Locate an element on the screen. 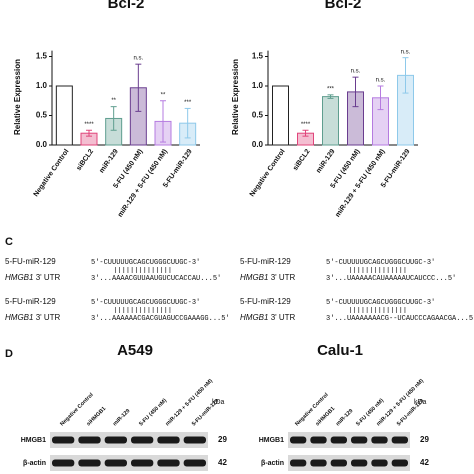 The height and width of the screenshot is (474, 474). kda-label: 29 is located at coordinates (424, 439).